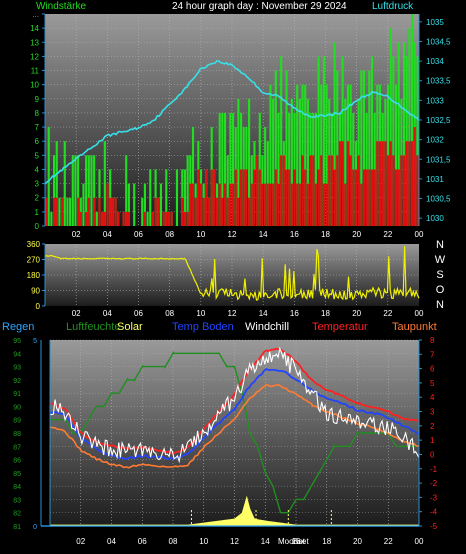  Describe the element at coordinates (142, 541) in the screenshot. I see `temperature-x-tick-label: 06` at that location.